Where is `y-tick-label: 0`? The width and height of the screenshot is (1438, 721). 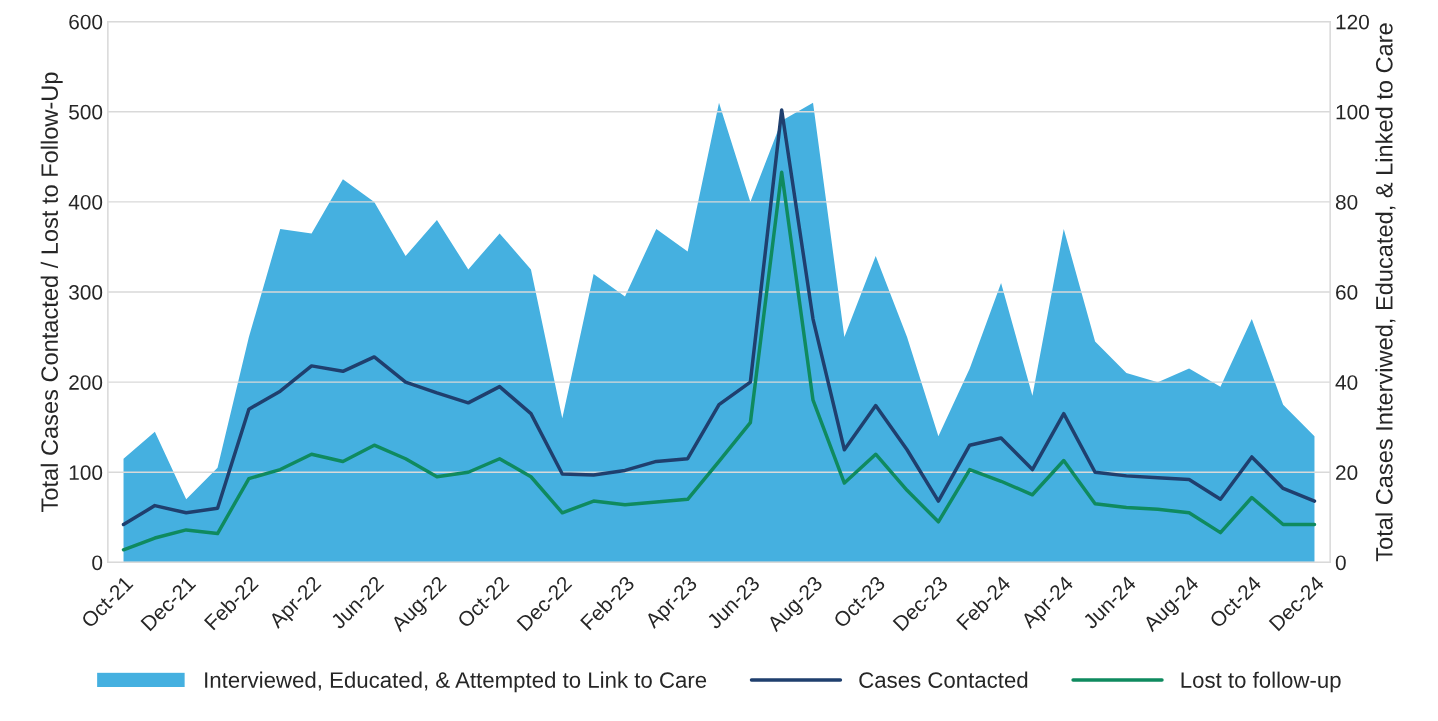 y-tick-label: 0 is located at coordinates (97, 563).